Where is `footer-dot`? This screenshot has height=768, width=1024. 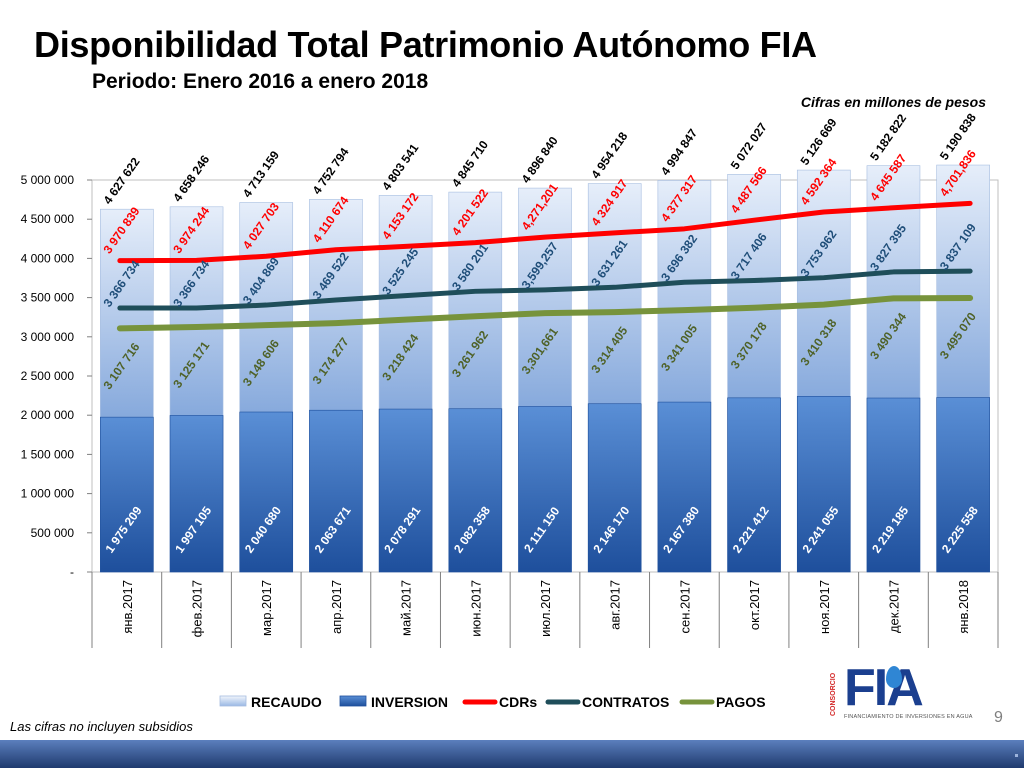 footer-dot is located at coordinates (1016, 755).